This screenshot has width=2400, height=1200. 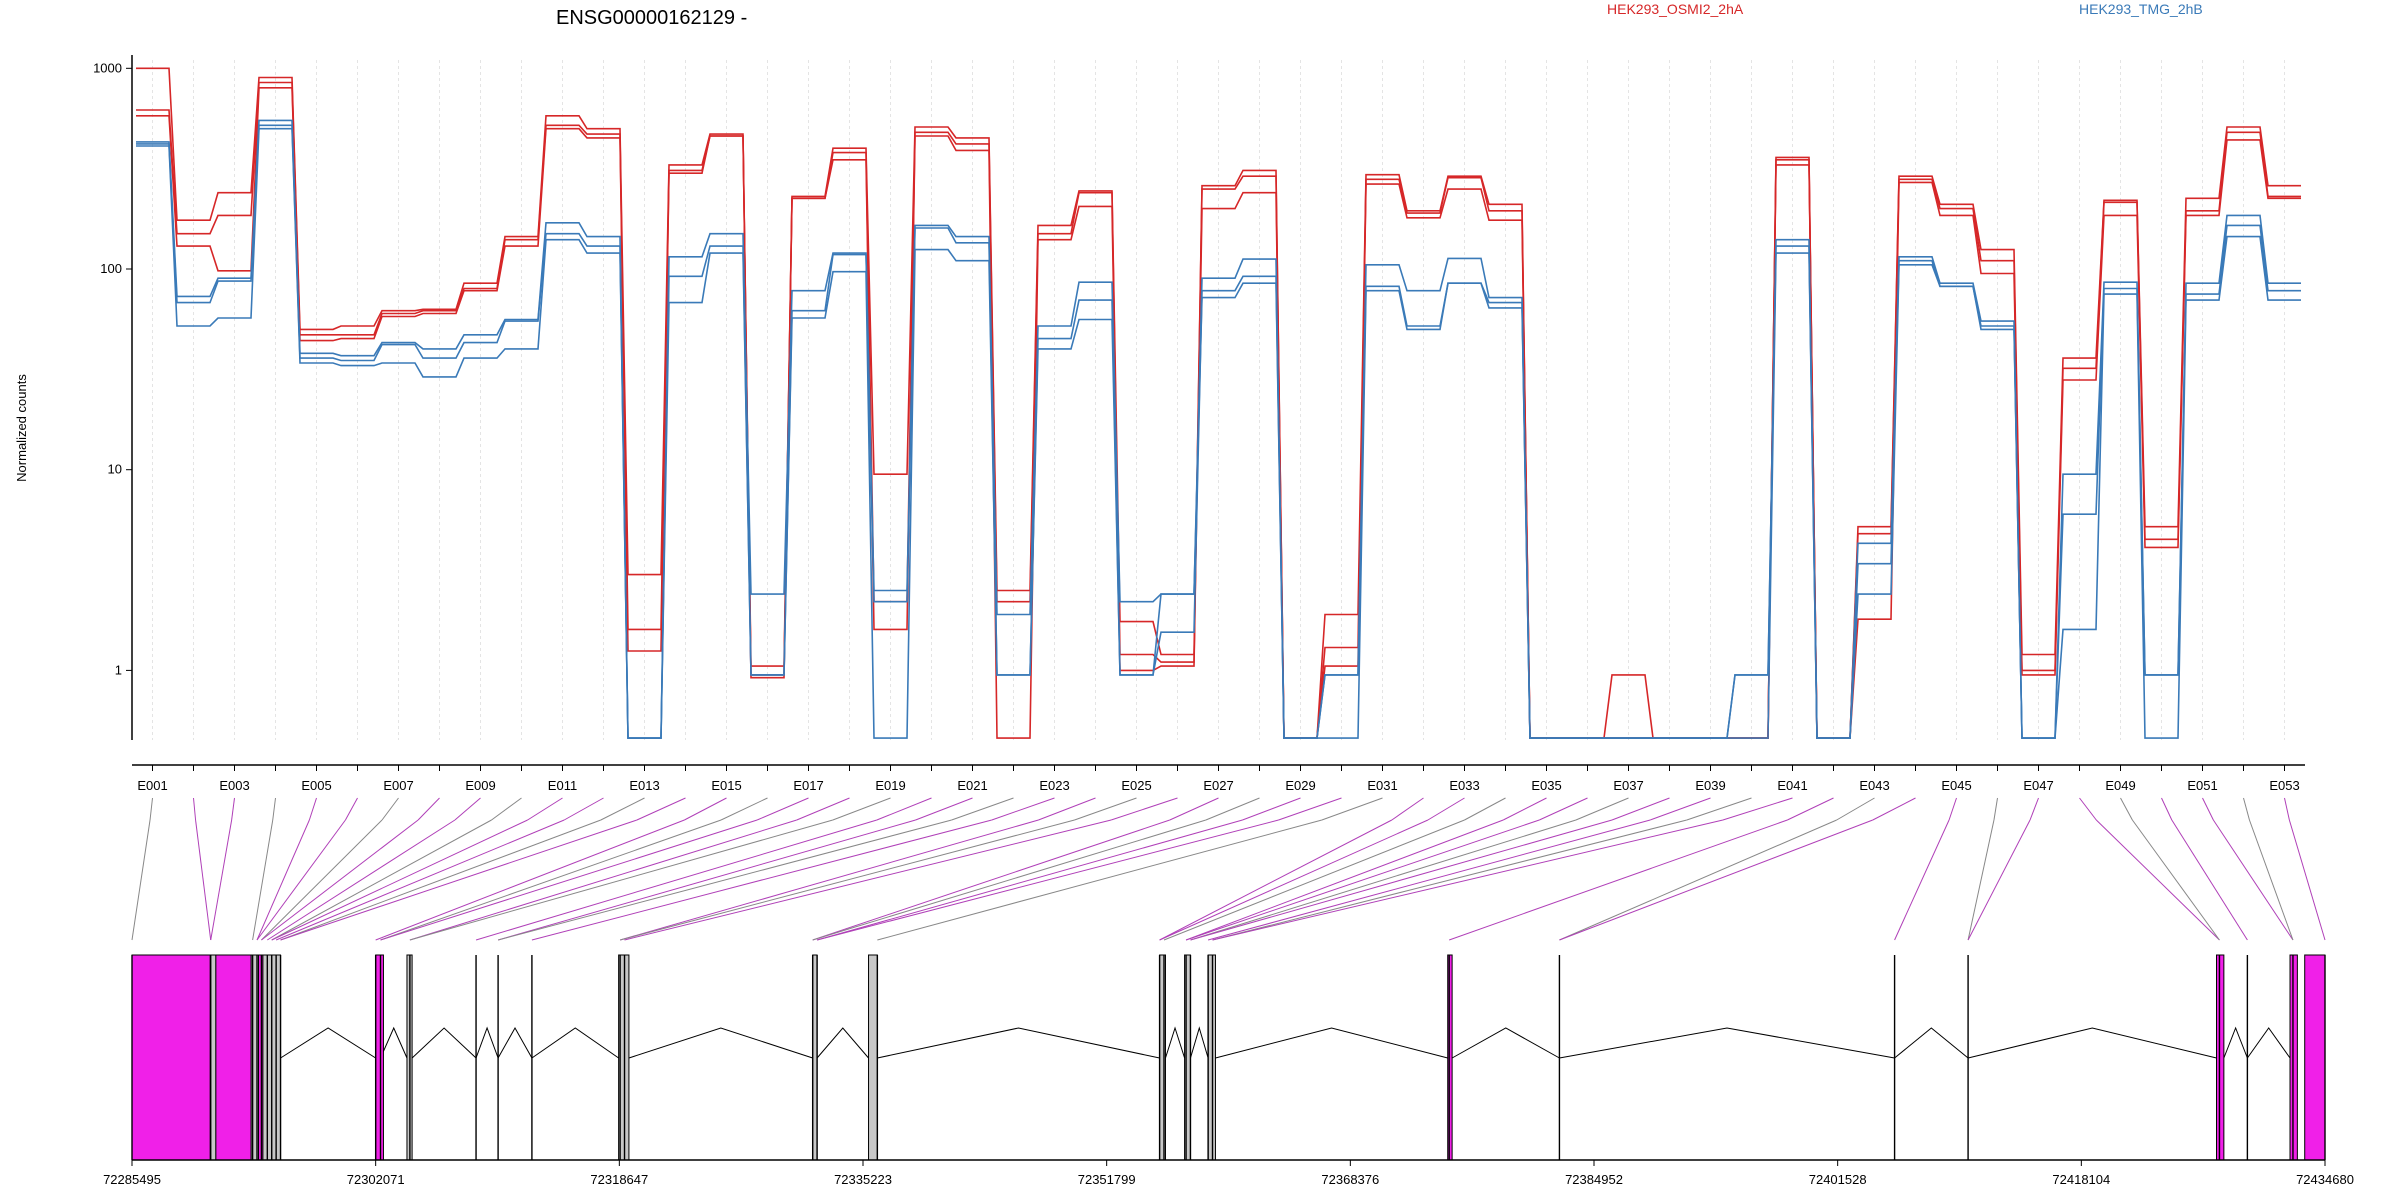 I want to click on genomic-tick-label: 72434680, so click(x=2325, y=1179).